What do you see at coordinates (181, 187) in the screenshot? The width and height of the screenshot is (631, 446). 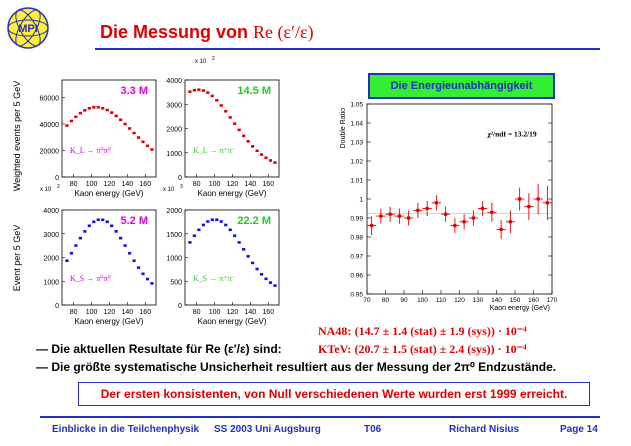 I see `exp-sup-br: 3` at bounding box center [181, 187].